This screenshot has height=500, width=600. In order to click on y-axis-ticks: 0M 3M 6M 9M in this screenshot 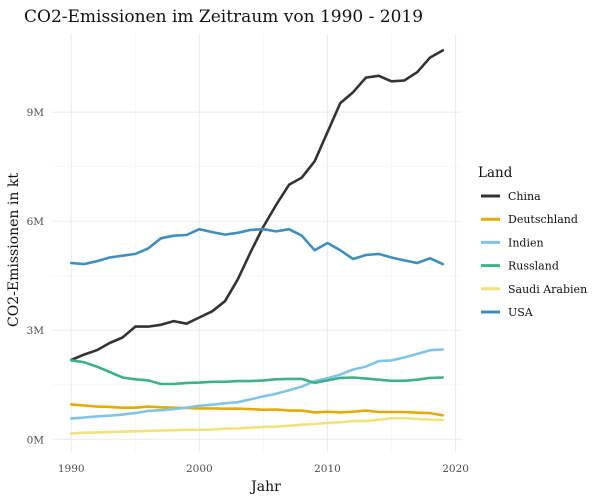, I will do `click(36, 276)`.